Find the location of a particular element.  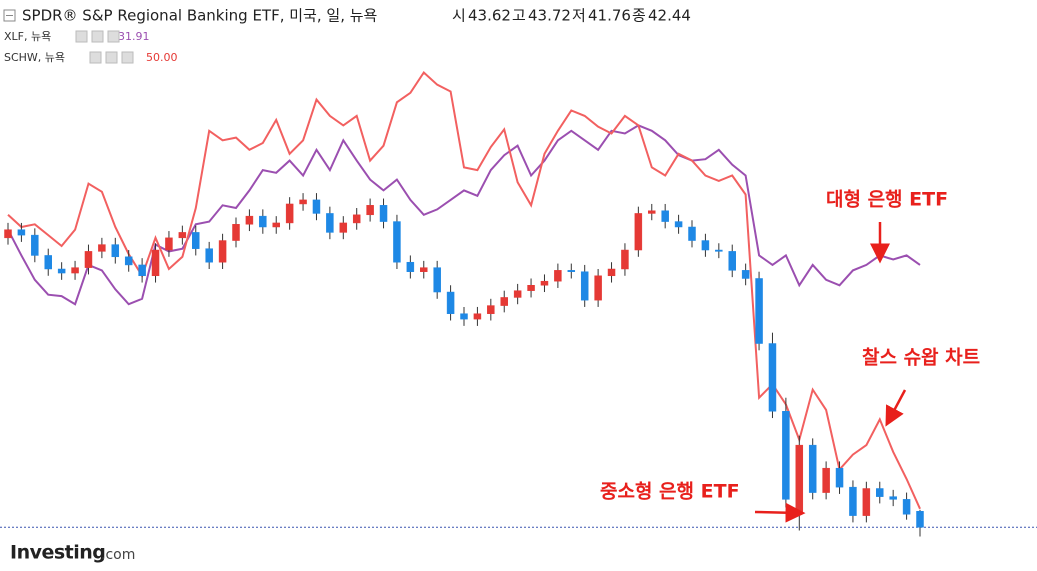

ohlc-value: 41.76 is located at coordinates (609, 16).